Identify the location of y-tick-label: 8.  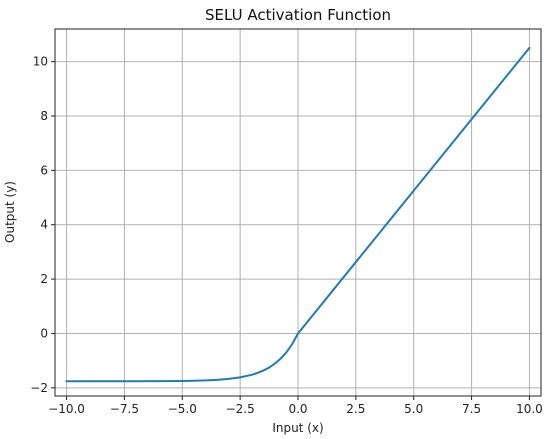
(44, 116).